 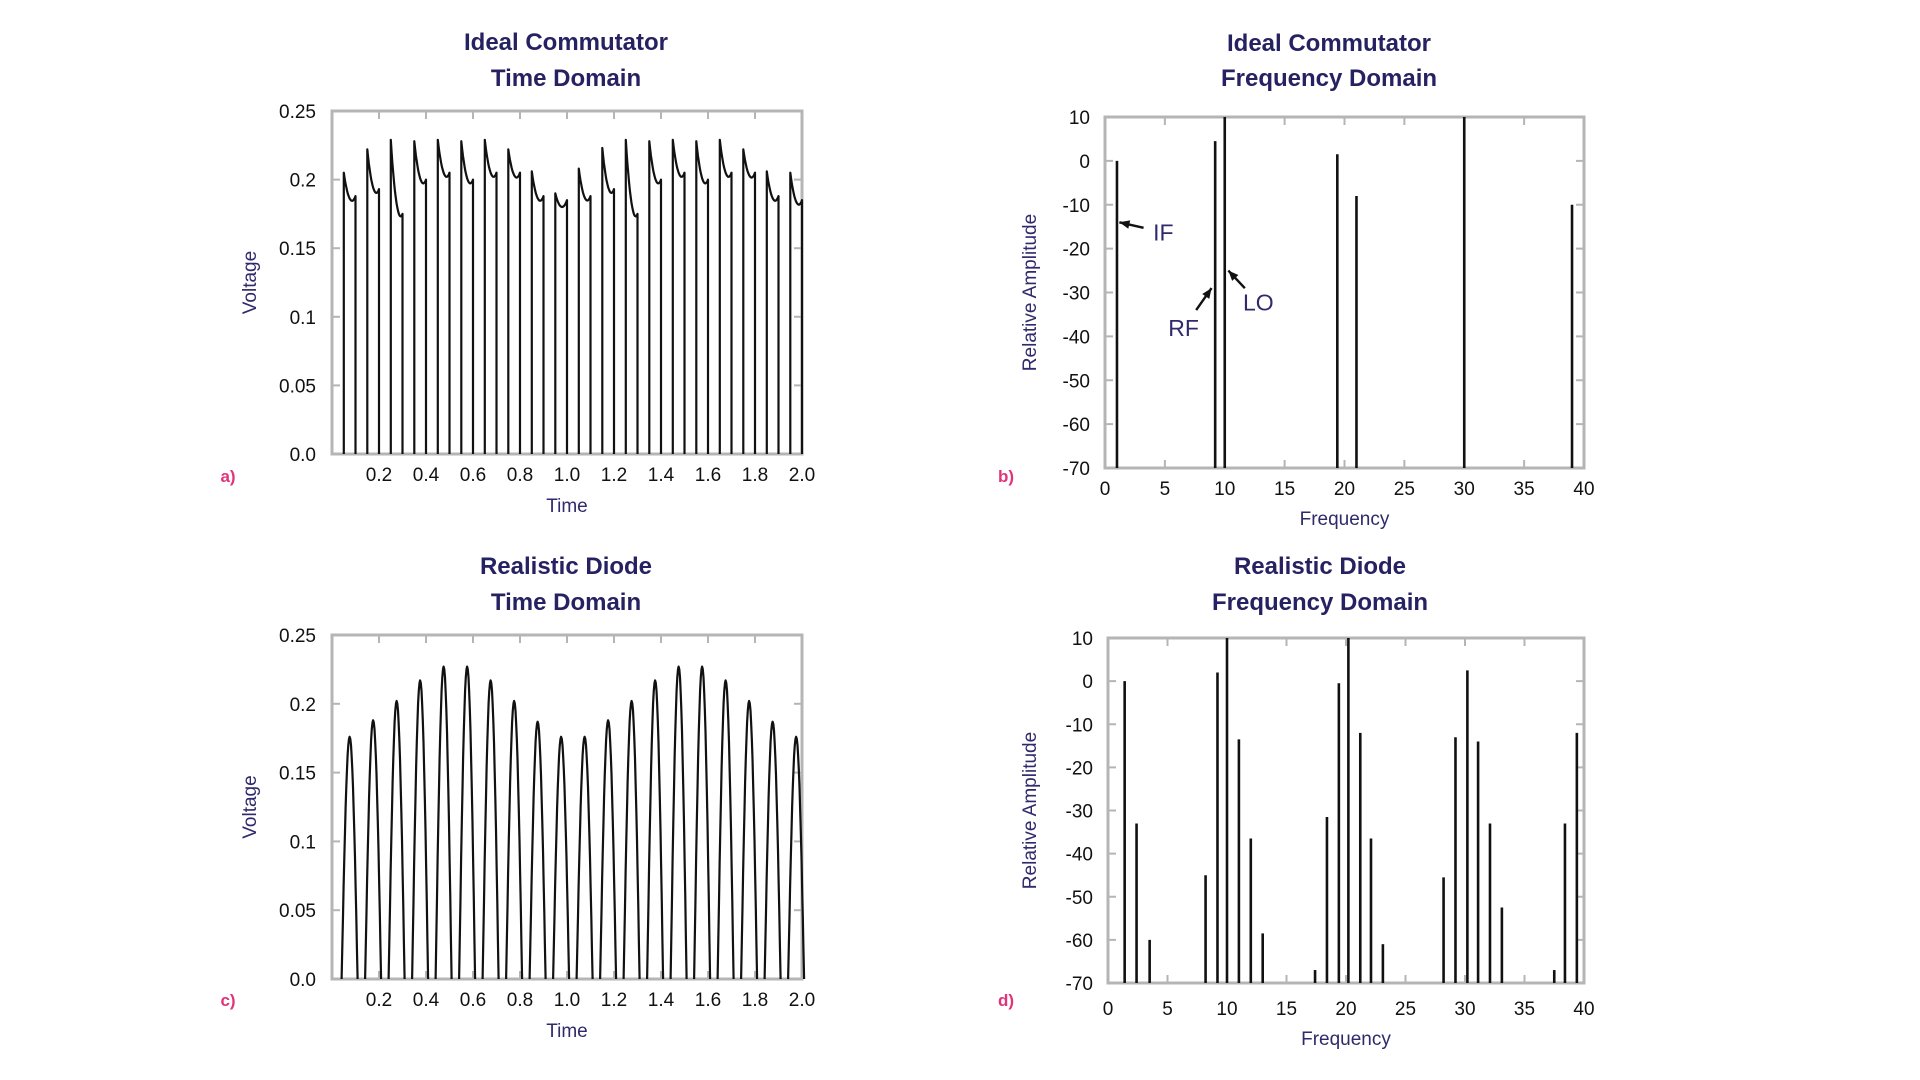 I want to click on panel-letter: d), so click(x=1006, y=1000).